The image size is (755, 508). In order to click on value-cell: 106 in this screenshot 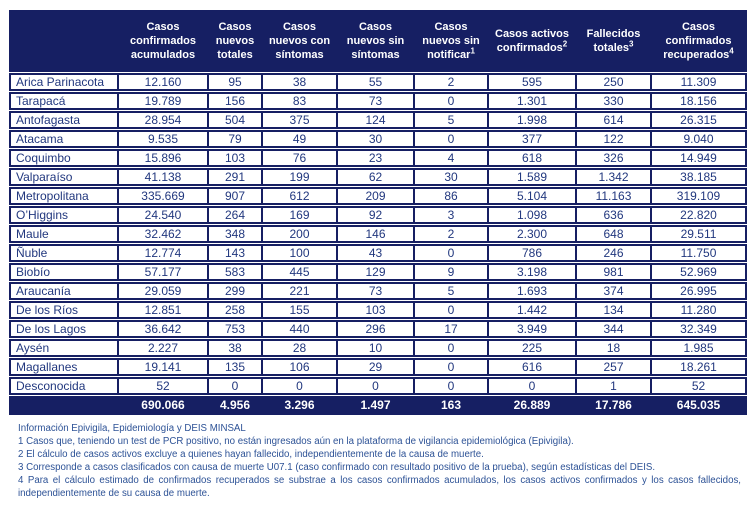, I will do `click(300, 367)`.